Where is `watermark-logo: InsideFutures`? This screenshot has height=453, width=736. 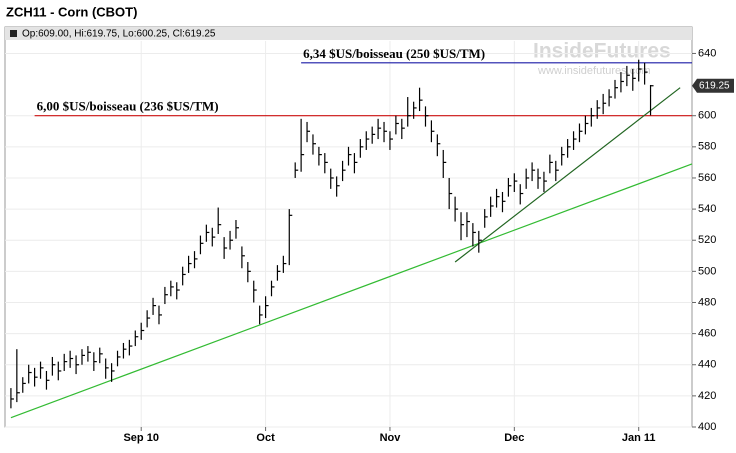 watermark-logo: InsideFutures is located at coordinates (602, 51).